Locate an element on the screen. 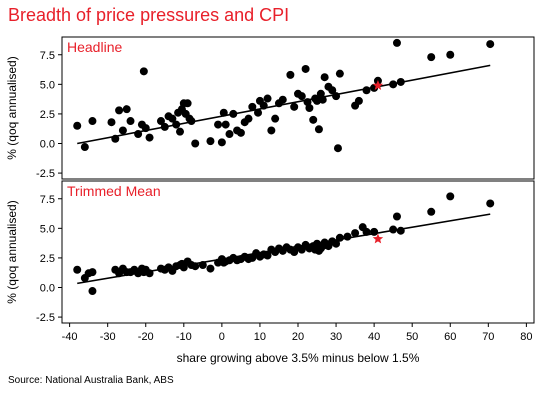 This screenshot has width=550, height=400. x-tick-label: 10 is located at coordinates (260, 337).